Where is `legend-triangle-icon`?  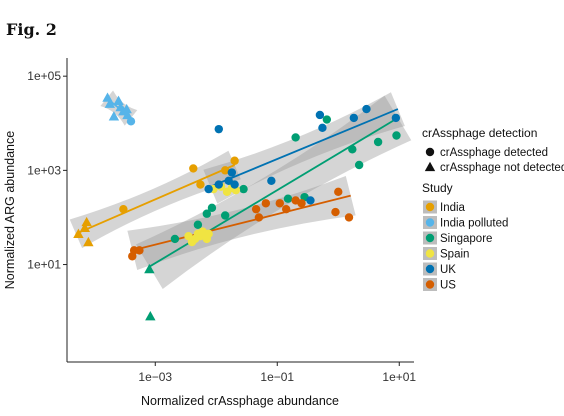 legend-triangle-icon is located at coordinates (430, 166).